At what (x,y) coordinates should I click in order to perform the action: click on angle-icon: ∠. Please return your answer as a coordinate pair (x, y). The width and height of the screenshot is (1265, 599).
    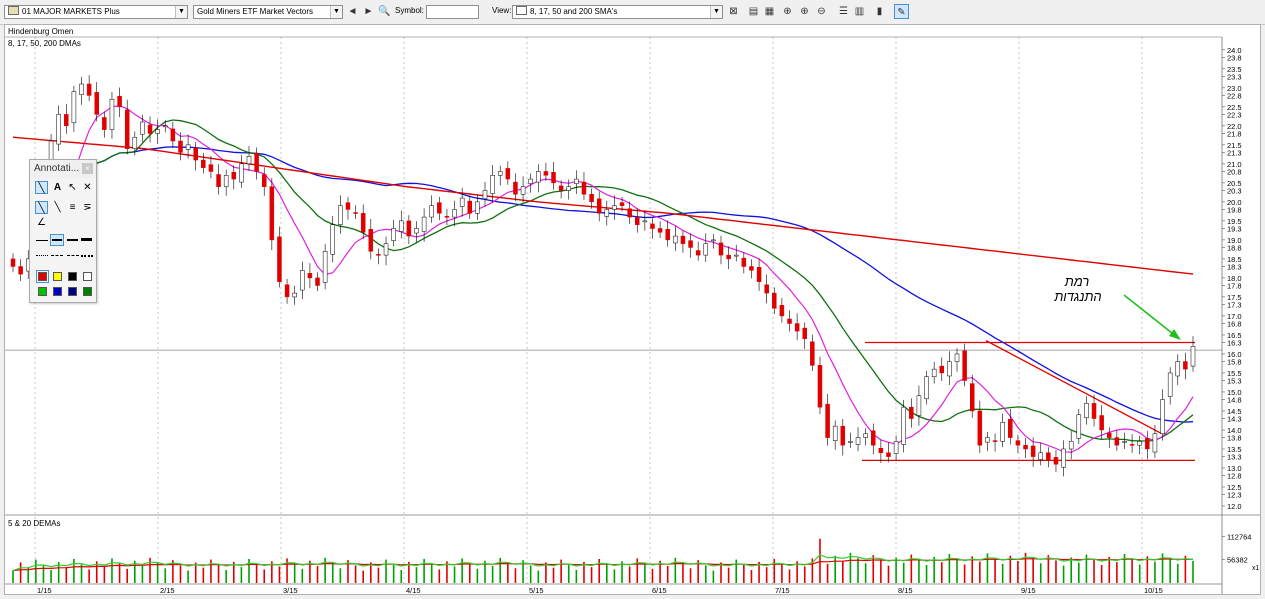
    Looking at the image, I should click on (41, 222).